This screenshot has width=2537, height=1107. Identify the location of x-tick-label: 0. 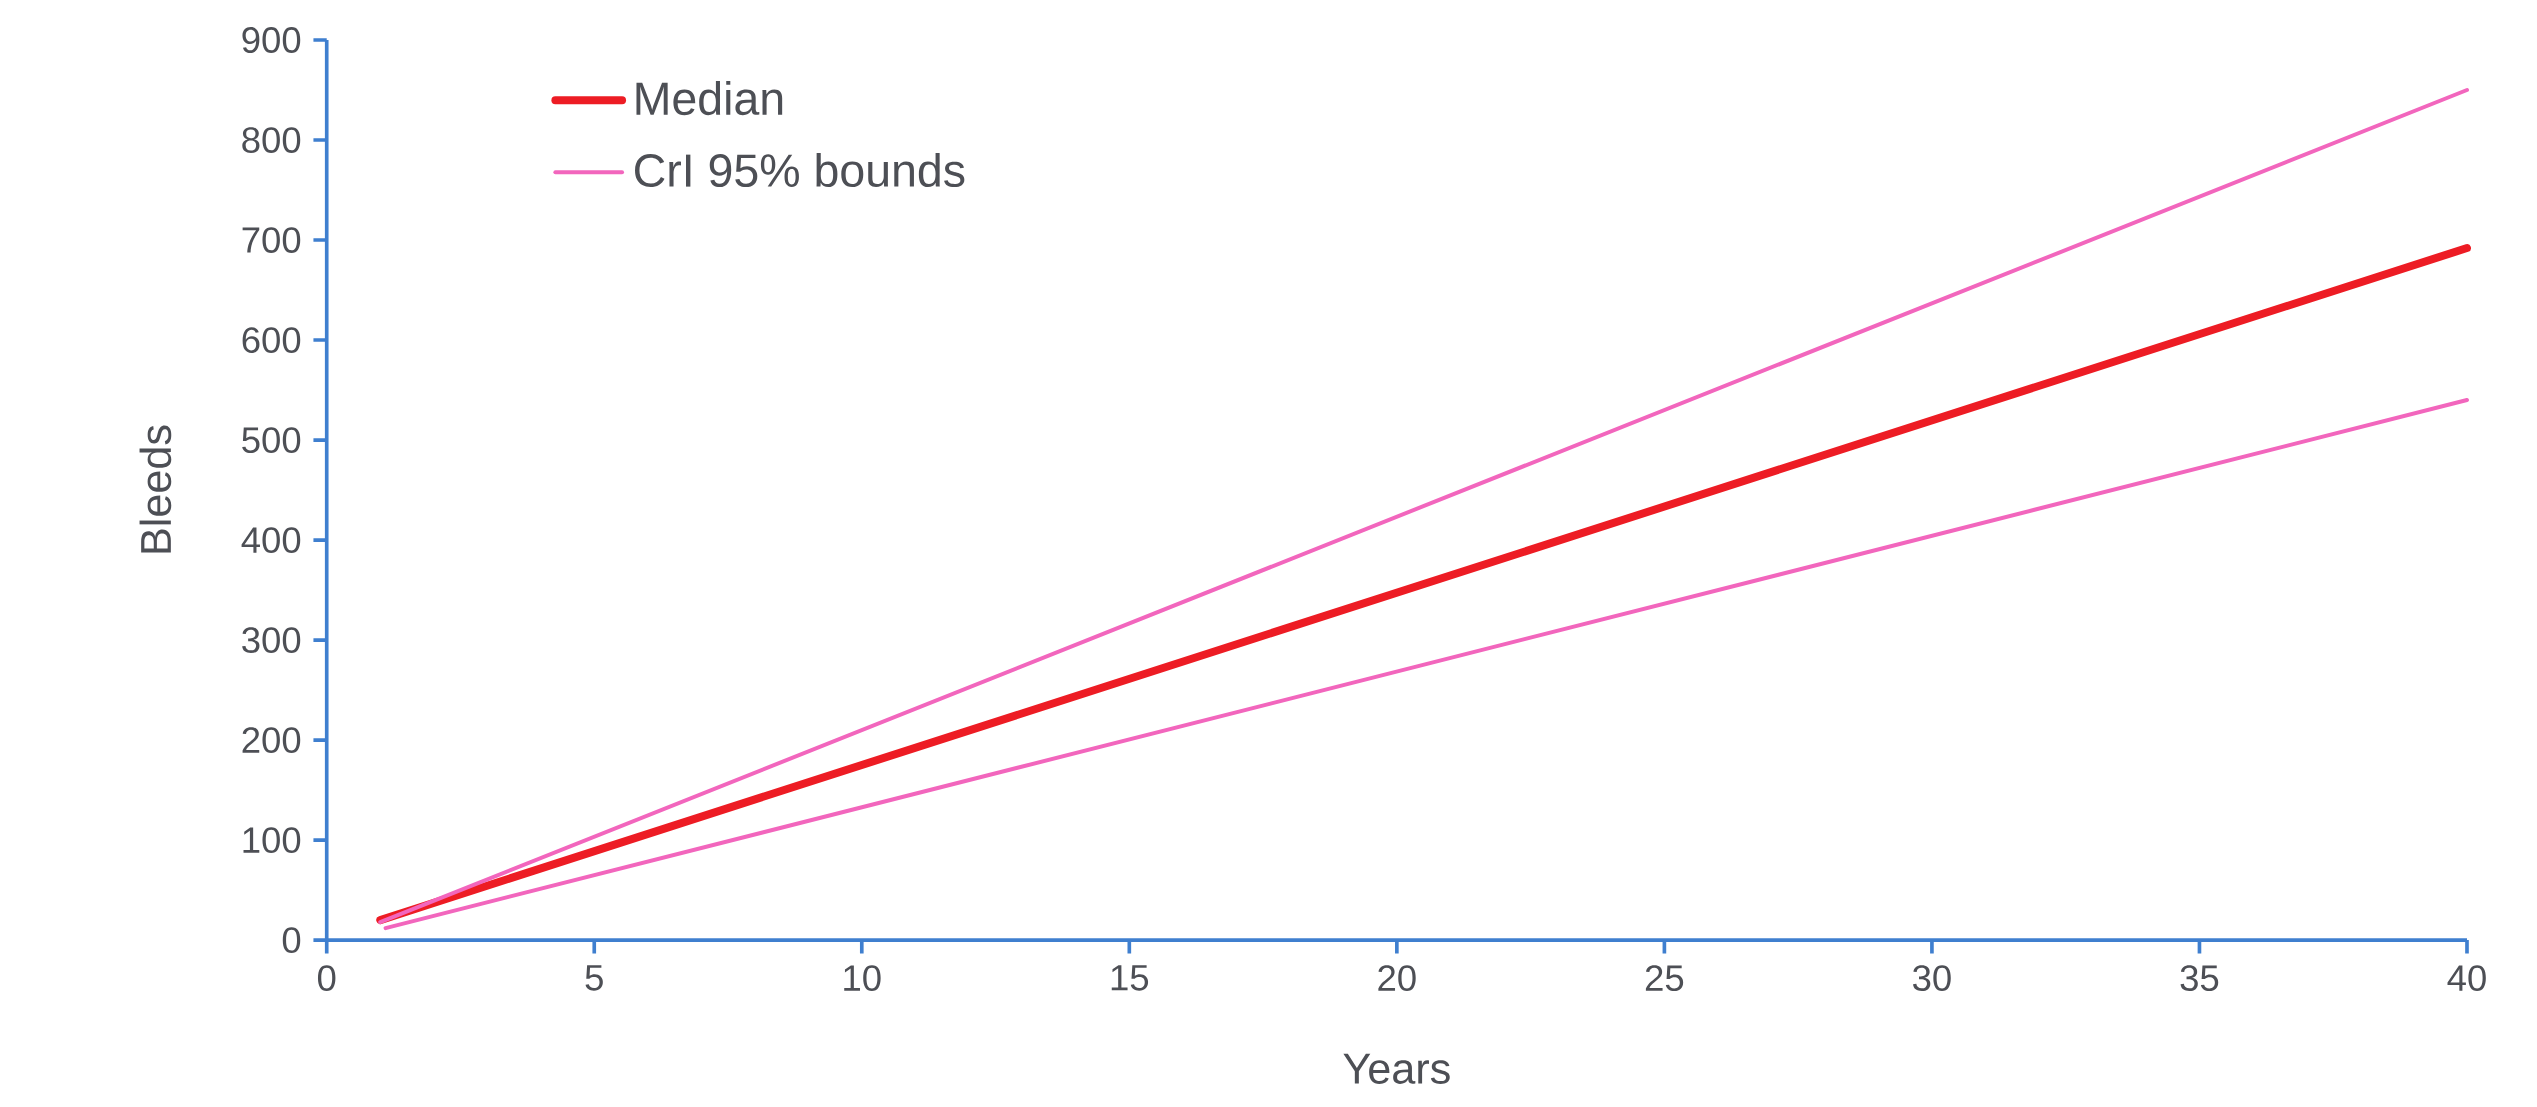
(326, 978).